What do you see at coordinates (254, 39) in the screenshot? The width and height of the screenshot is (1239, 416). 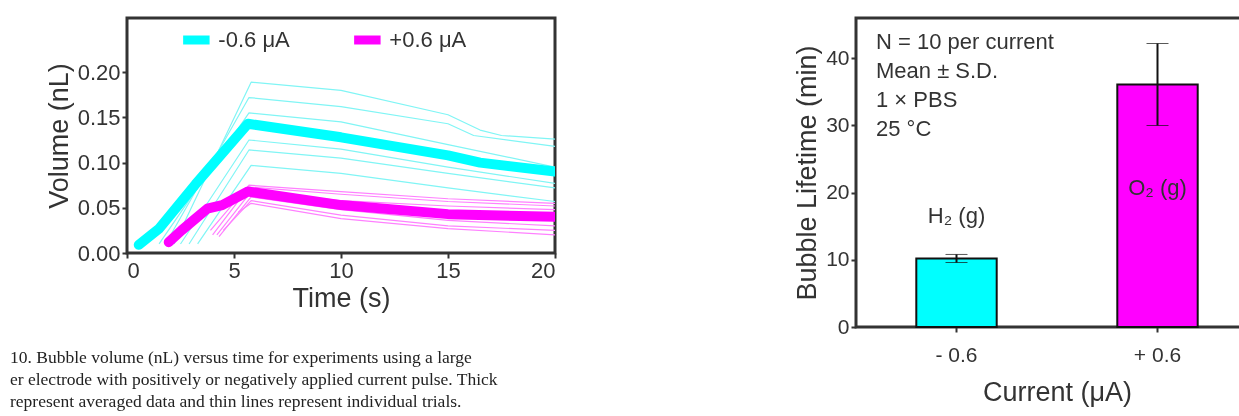 I see `legend-label: -0.6 μA` at bounding box center [254, 39].